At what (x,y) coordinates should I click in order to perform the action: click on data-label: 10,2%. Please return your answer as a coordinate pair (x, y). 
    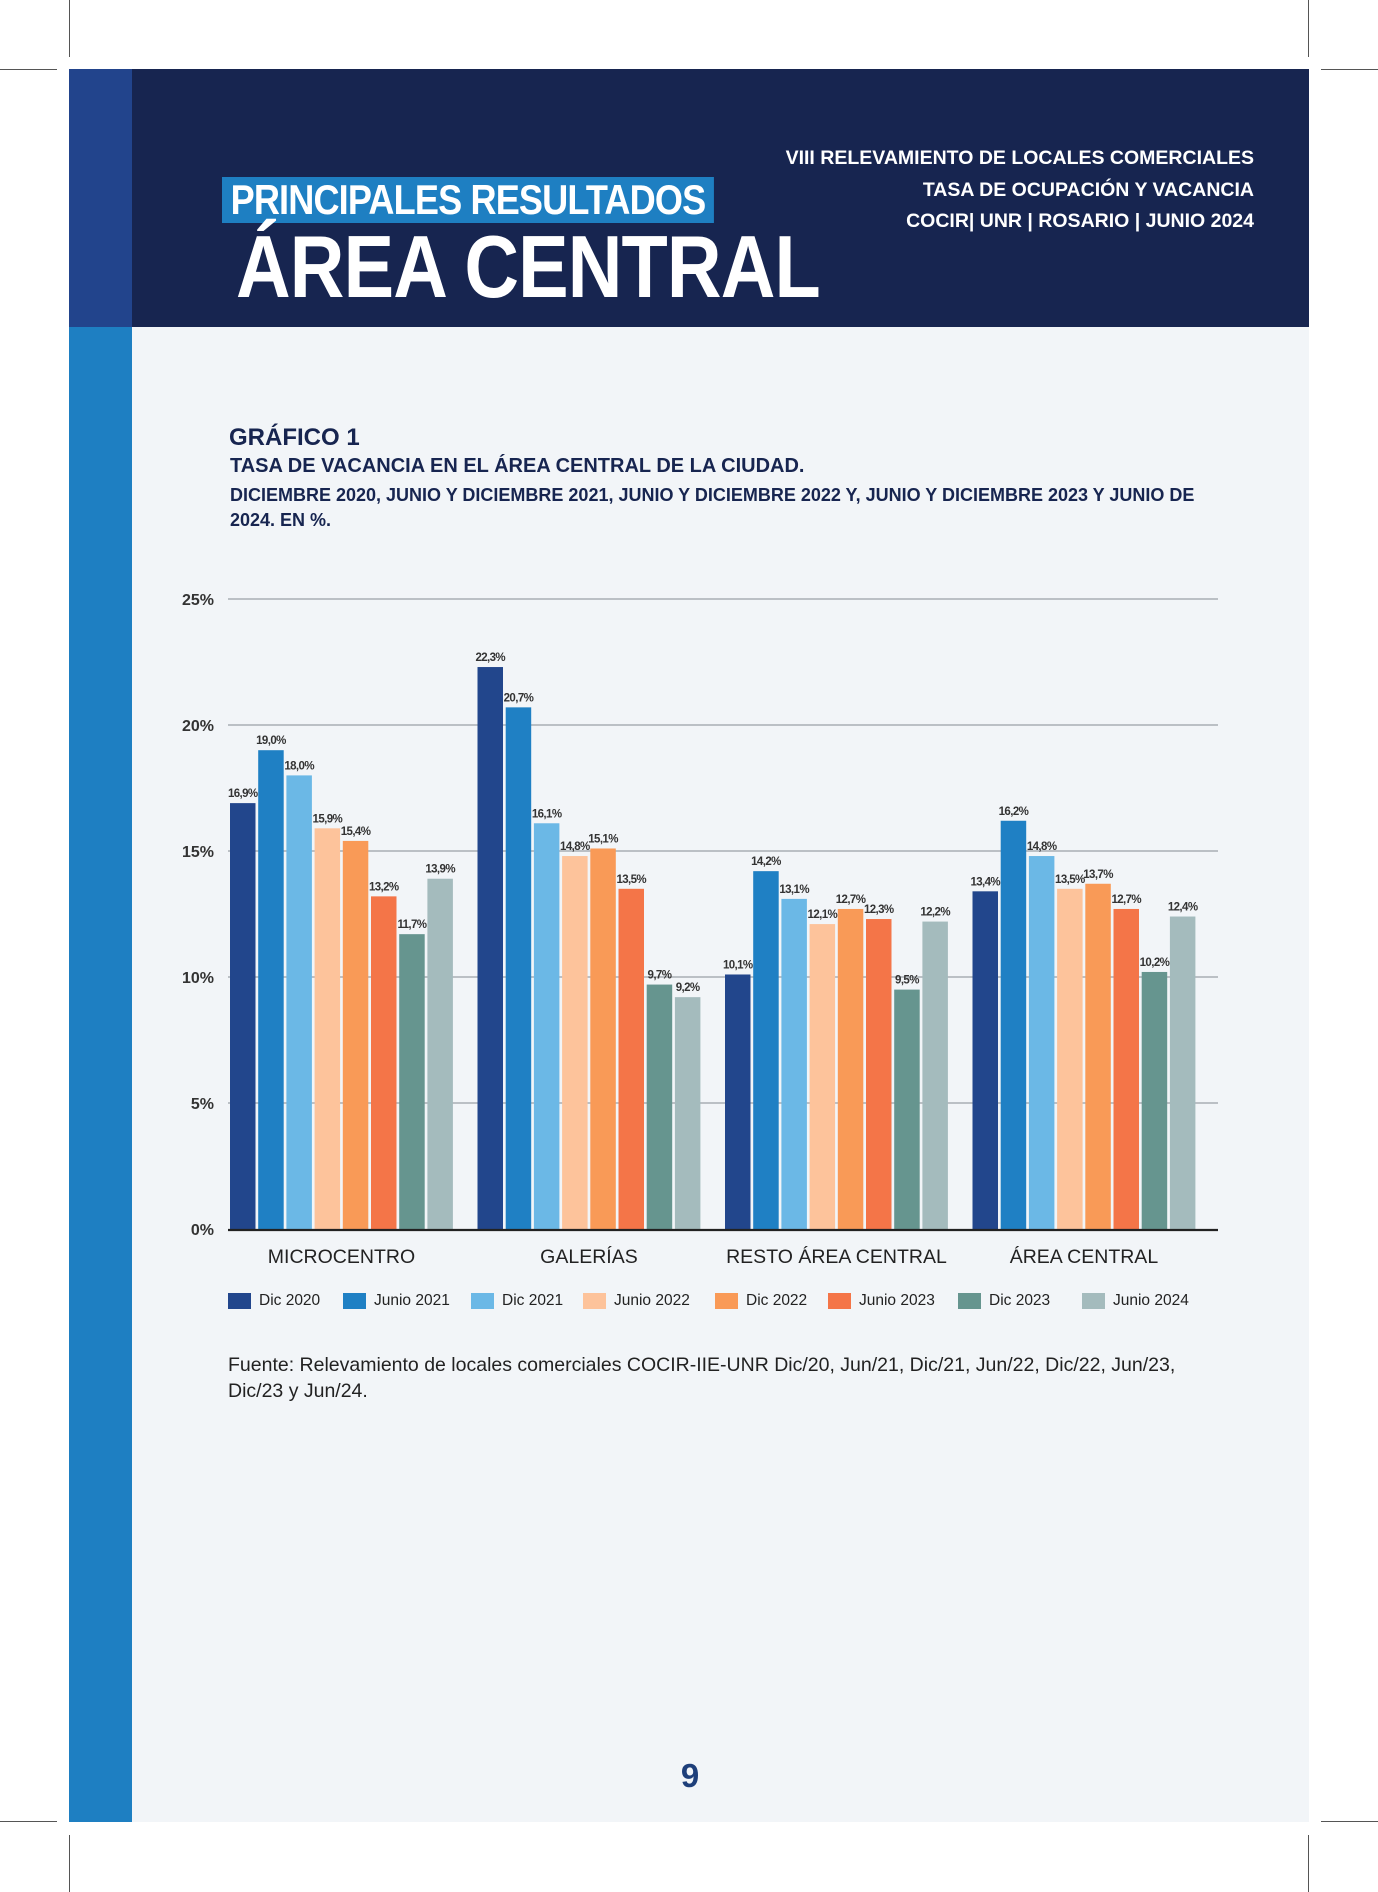
    Looking at the image, I should click on (1155, 963).